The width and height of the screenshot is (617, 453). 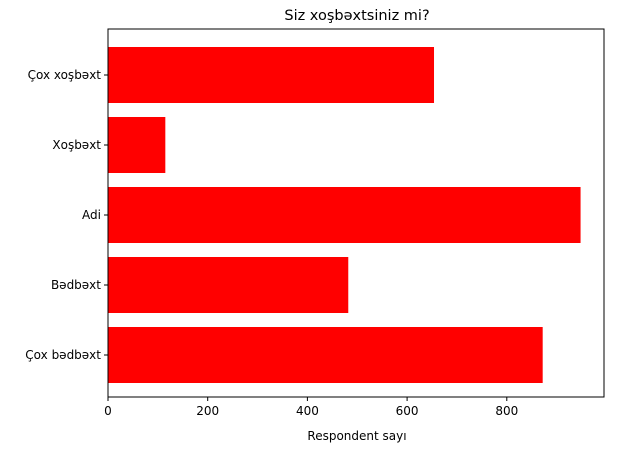 What do you see at coordinates (76, 145) in the screenshot?
I see `y-tick-label: Xoşbəxt` at bounding box center [76, 145].